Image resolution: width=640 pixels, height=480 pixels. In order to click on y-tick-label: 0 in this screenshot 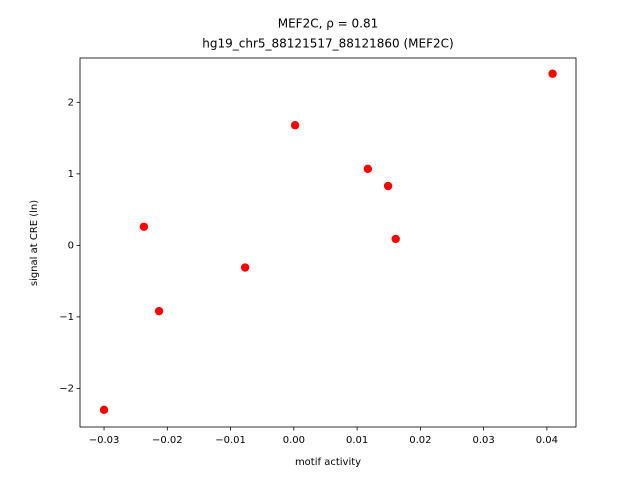, I will do `click(71, 245)`.